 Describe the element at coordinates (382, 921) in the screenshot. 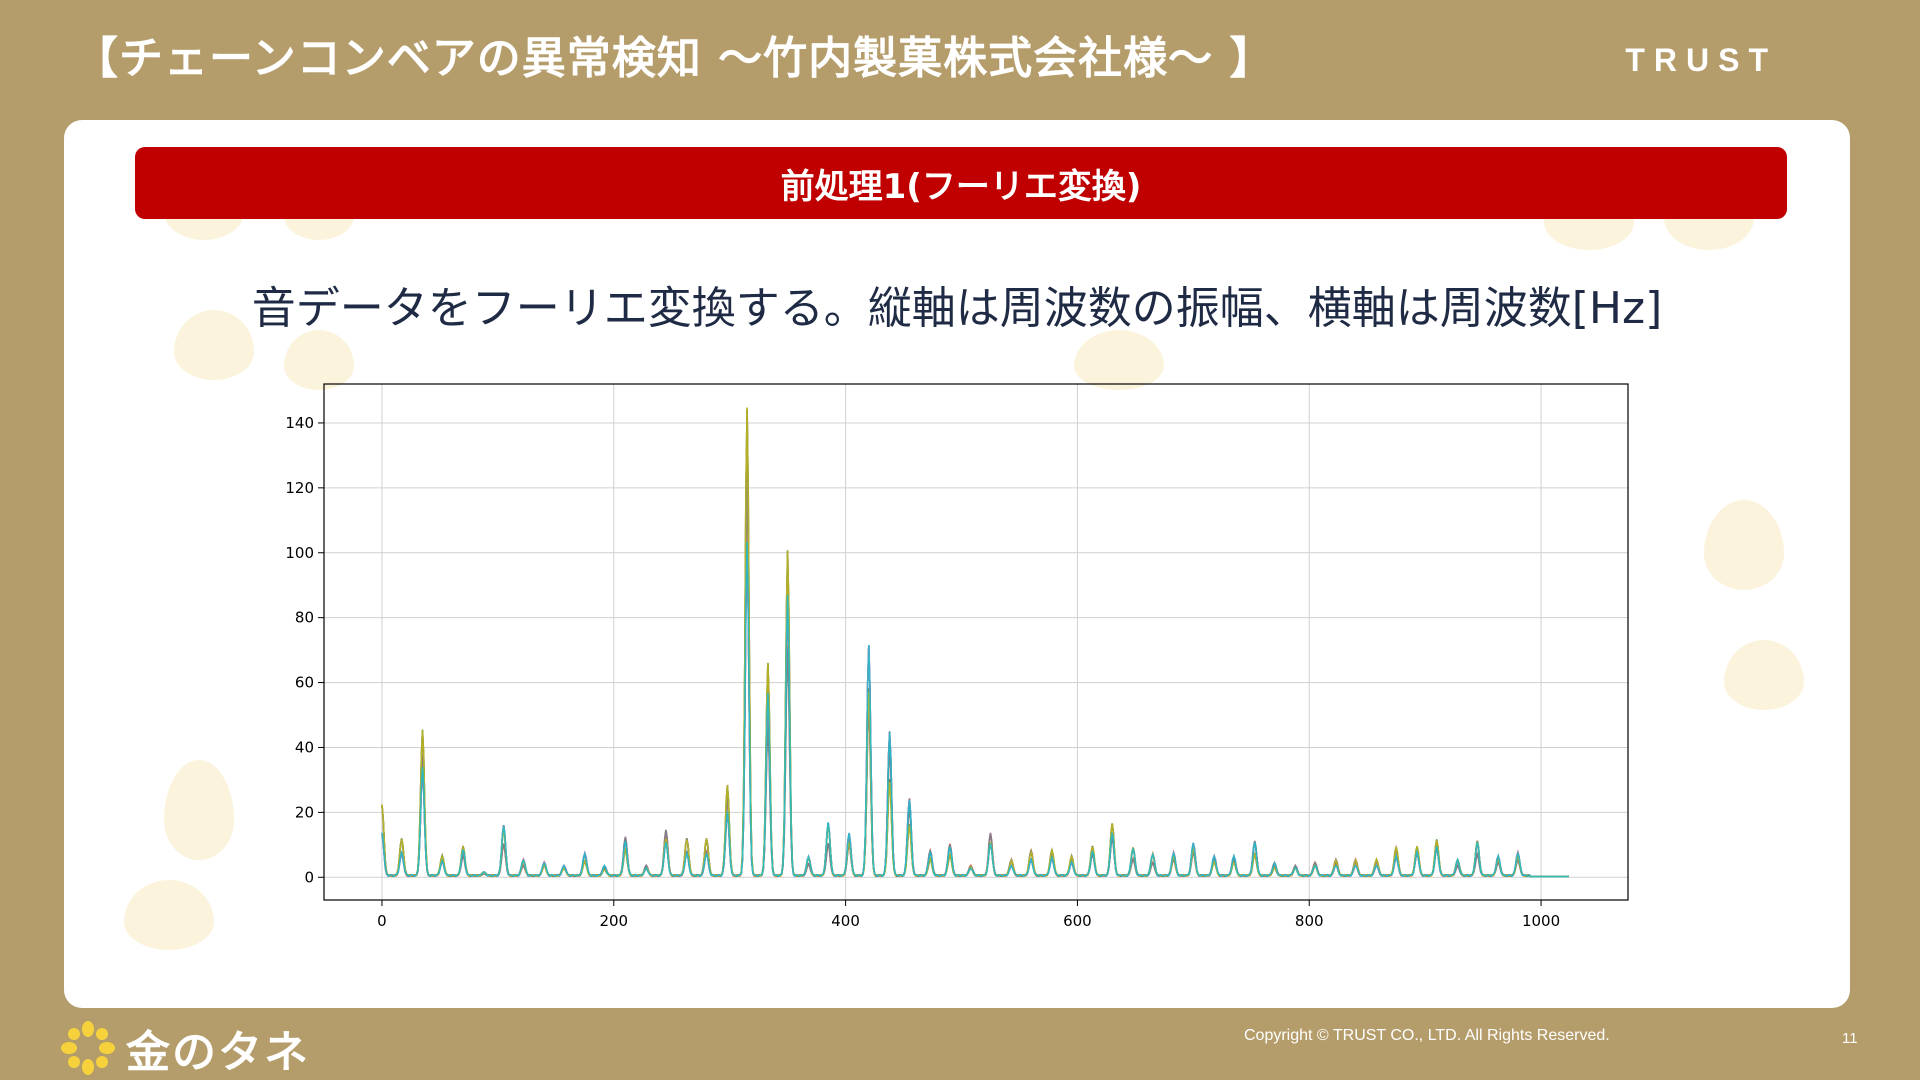

I see `x-tick-label: 0` at that location.